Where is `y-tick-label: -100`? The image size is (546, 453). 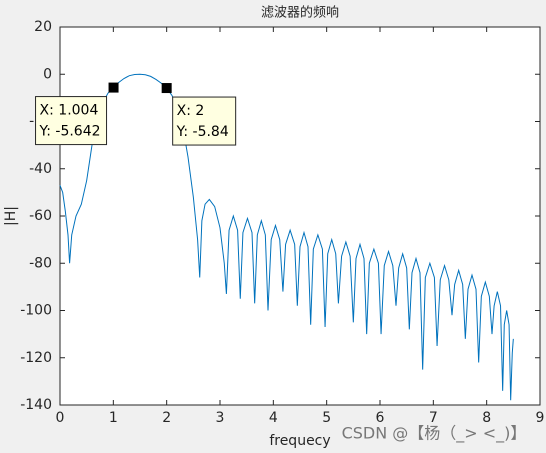 y-tick-label: -100 is located at coordinates (36, 311).